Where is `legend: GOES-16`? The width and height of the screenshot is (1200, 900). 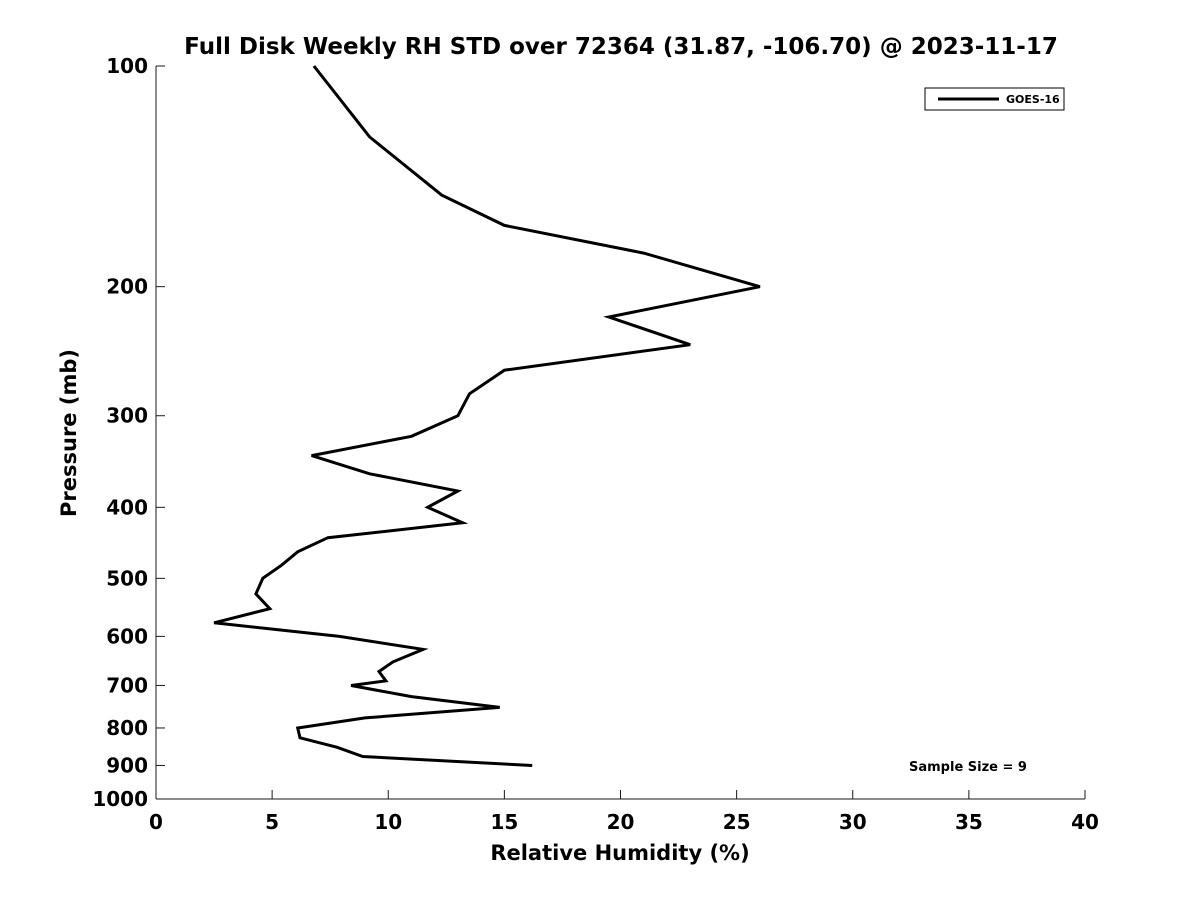
legend: GOES-16 is located at coordinates (994, 99).